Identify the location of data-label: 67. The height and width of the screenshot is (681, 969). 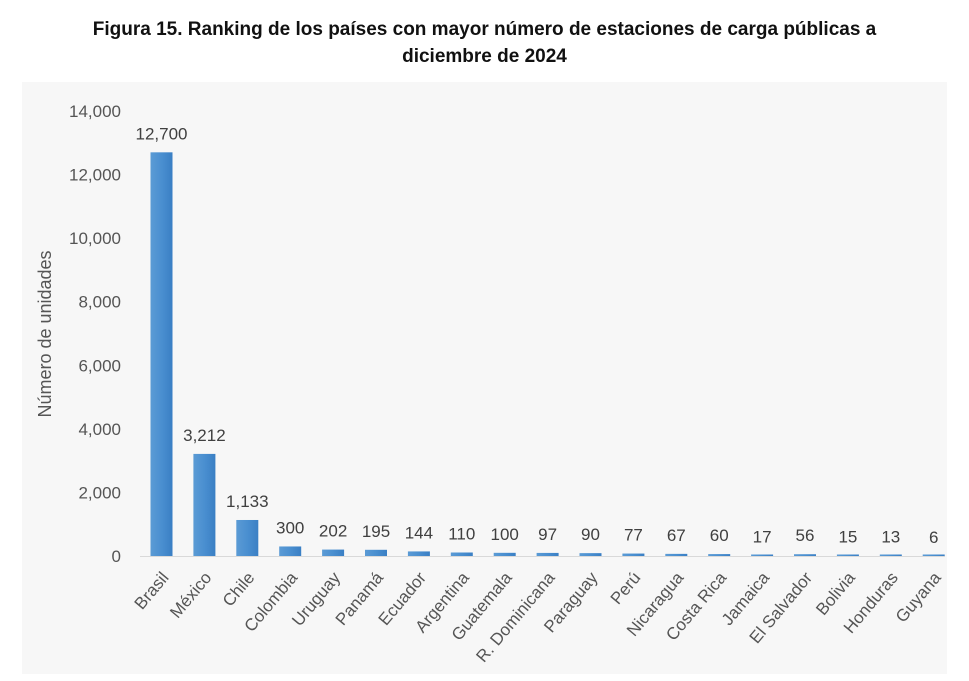
(676, 535).